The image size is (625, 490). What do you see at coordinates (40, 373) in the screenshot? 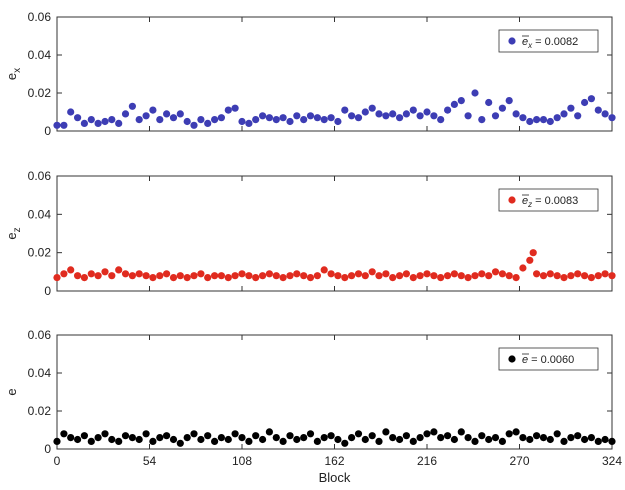
I see `y-tick-label: 0.04` at bounding box center [40, 373].